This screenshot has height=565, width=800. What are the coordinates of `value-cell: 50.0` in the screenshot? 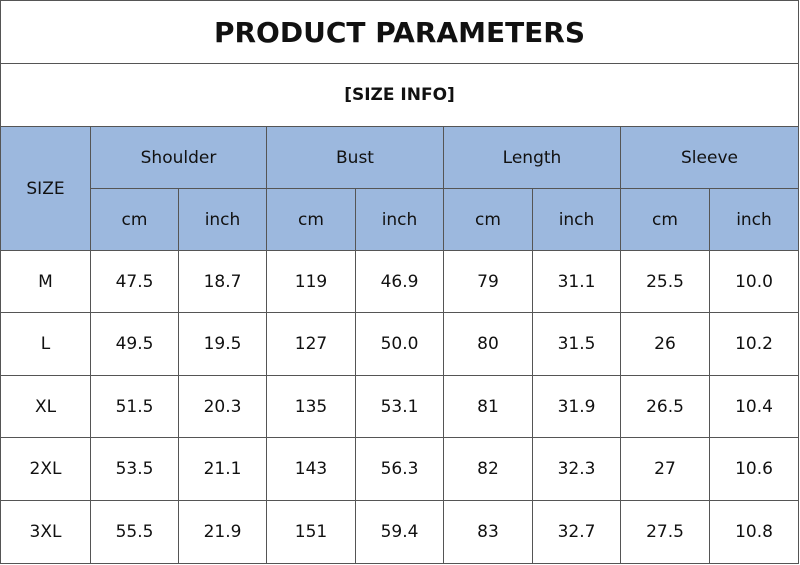 It's located at (399, 344).